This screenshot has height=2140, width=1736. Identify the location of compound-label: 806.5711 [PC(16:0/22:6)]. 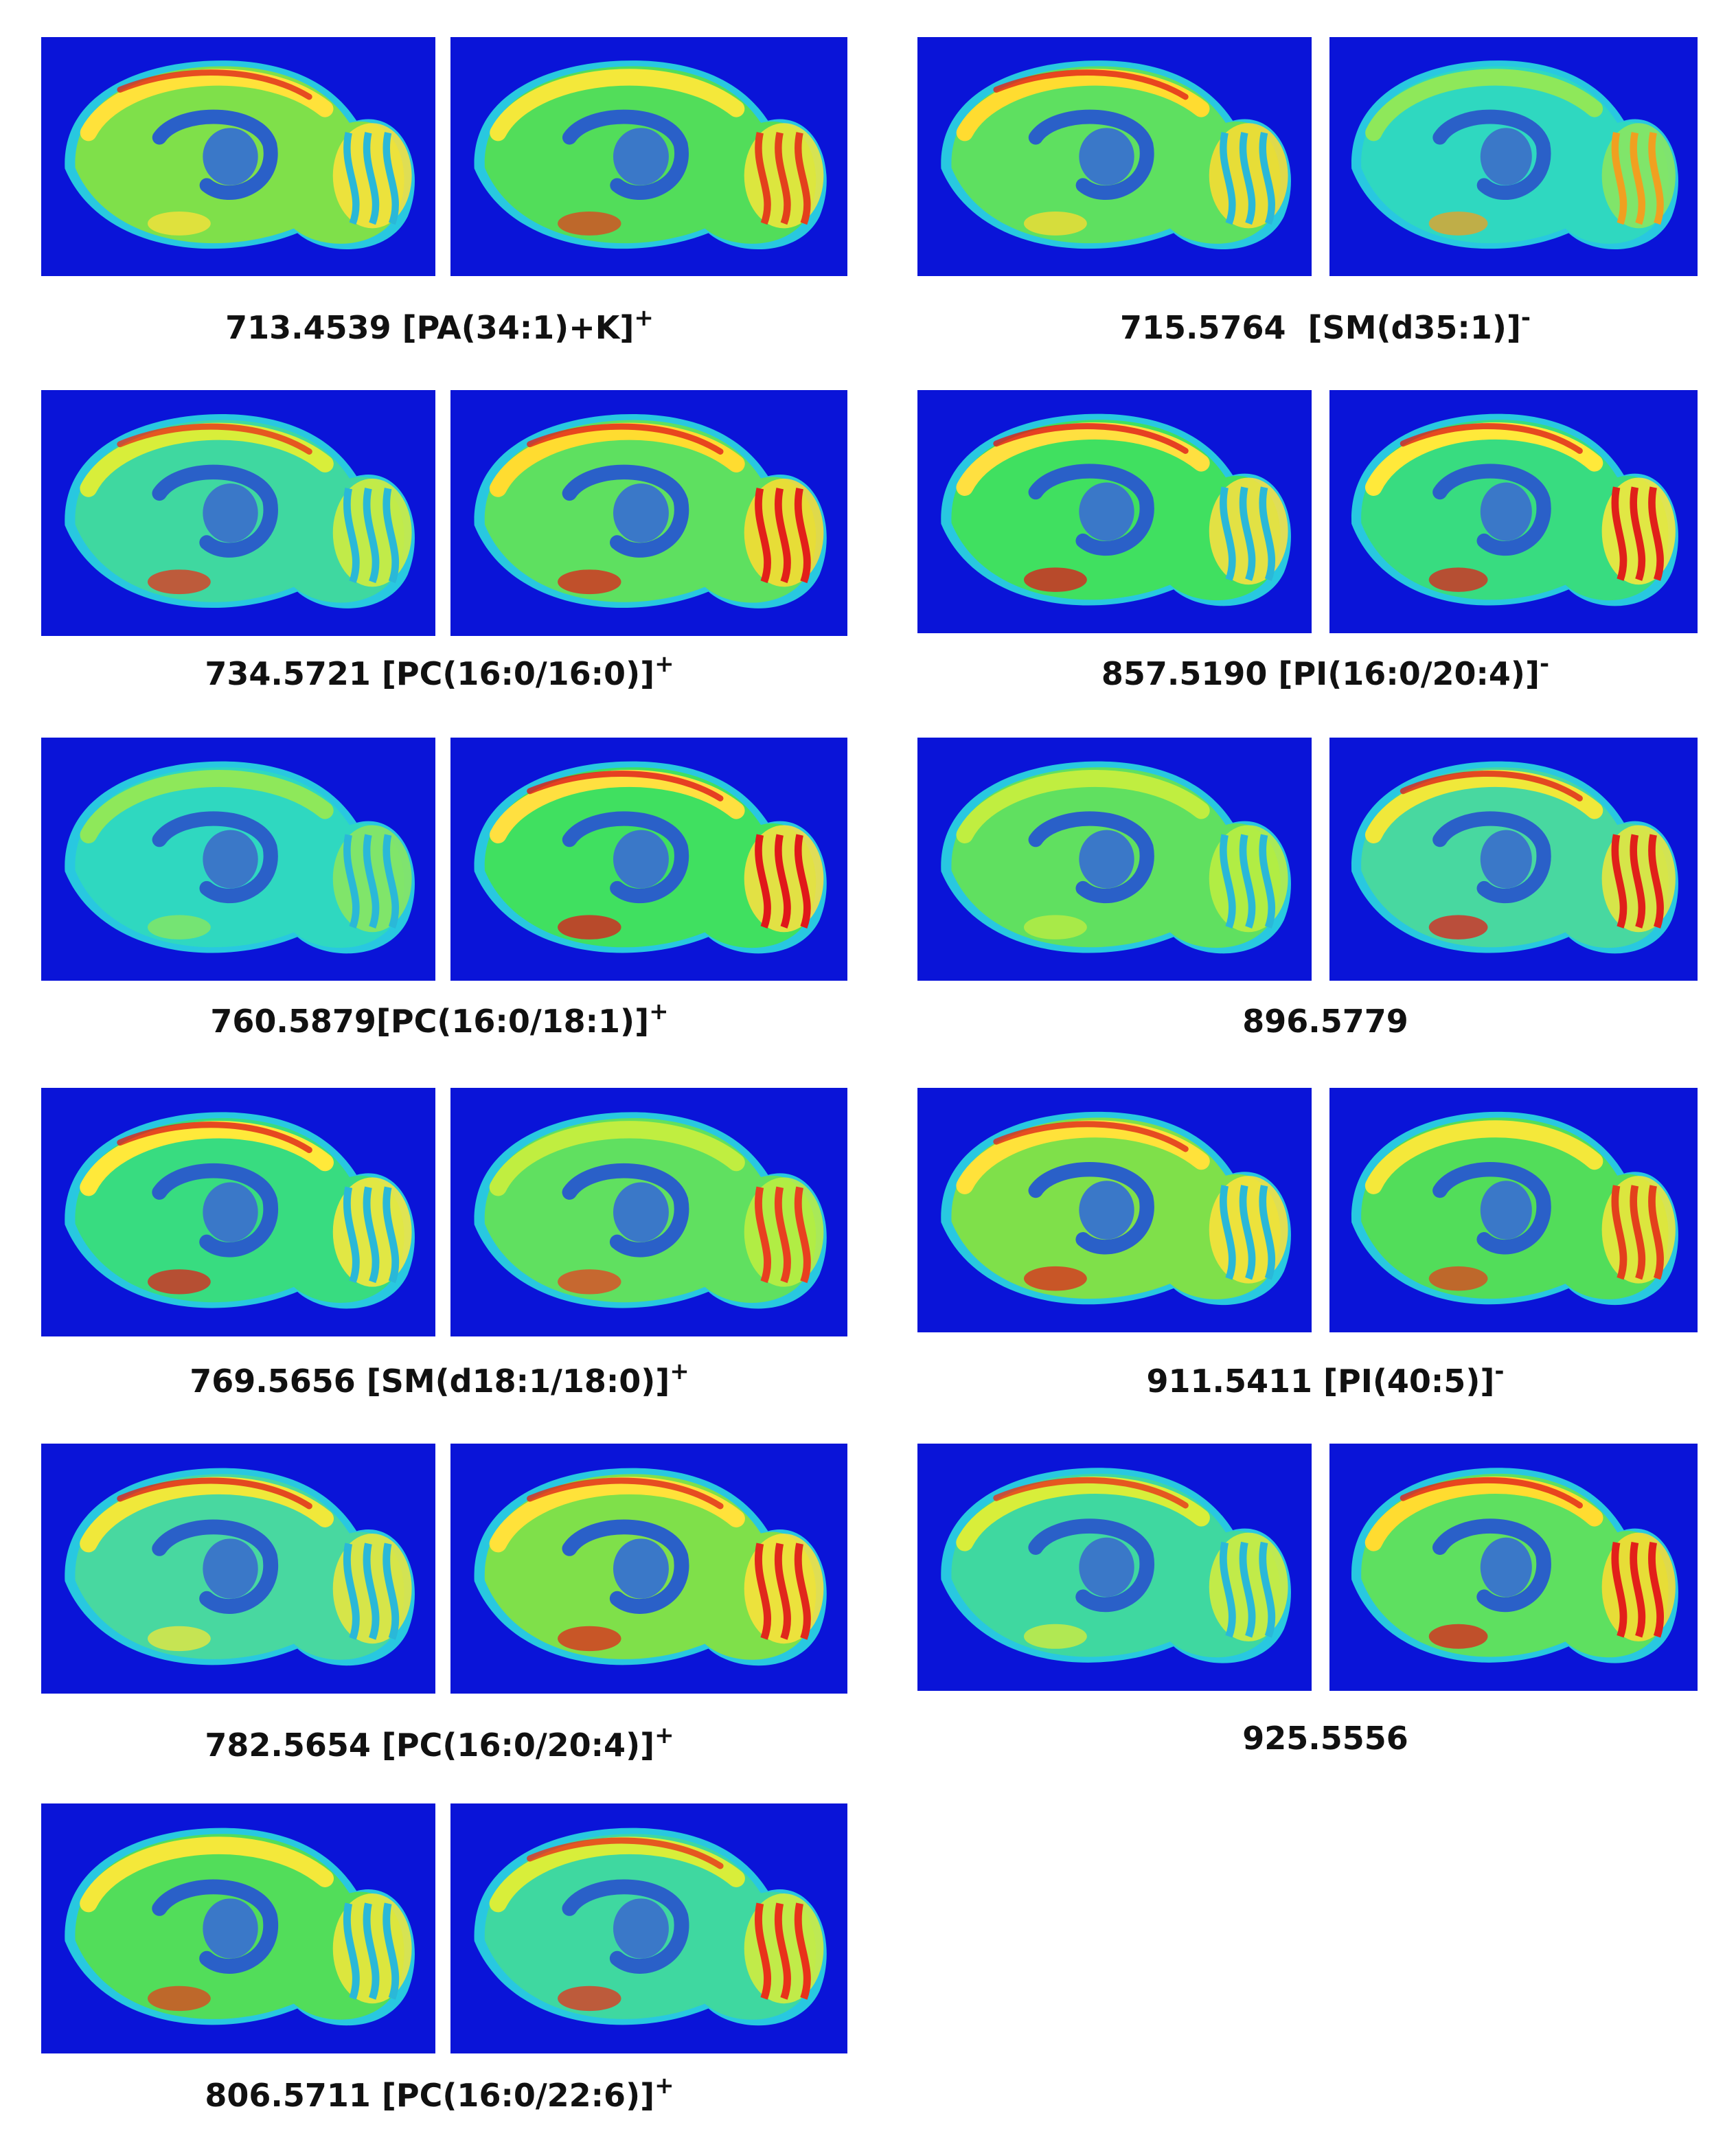
(429, 2095).